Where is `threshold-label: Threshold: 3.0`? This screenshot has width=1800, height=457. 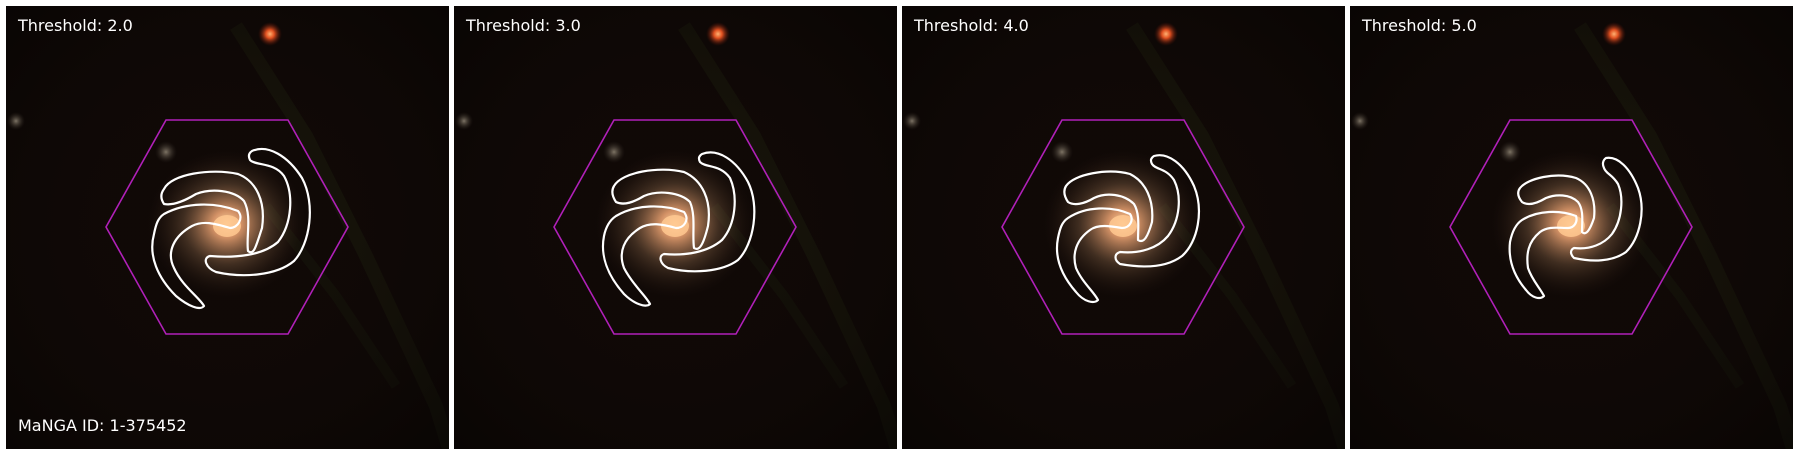 threshold-label: Threshold: 3.0 is located at coordinates (523, 25).